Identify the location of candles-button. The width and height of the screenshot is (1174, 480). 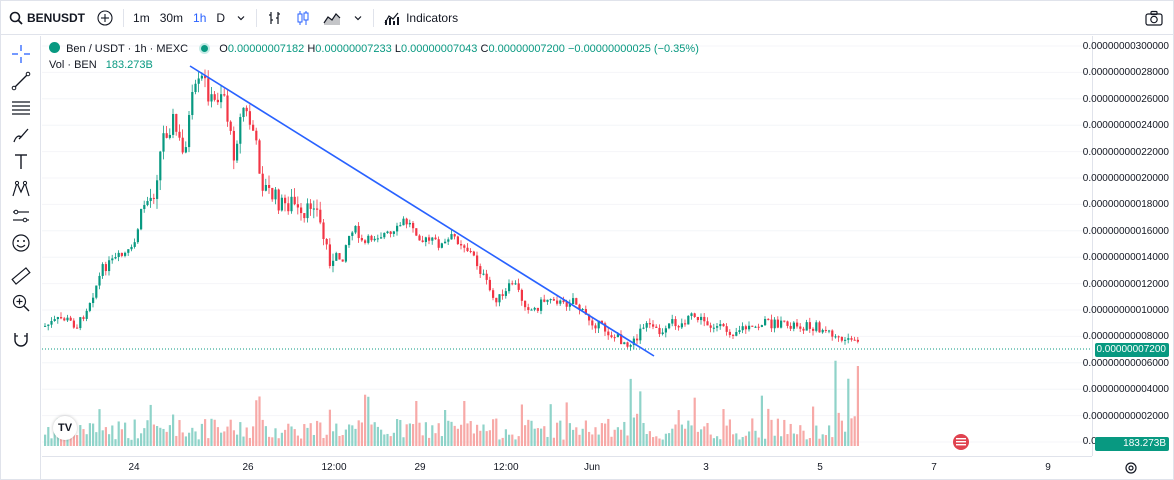
(303, 18).